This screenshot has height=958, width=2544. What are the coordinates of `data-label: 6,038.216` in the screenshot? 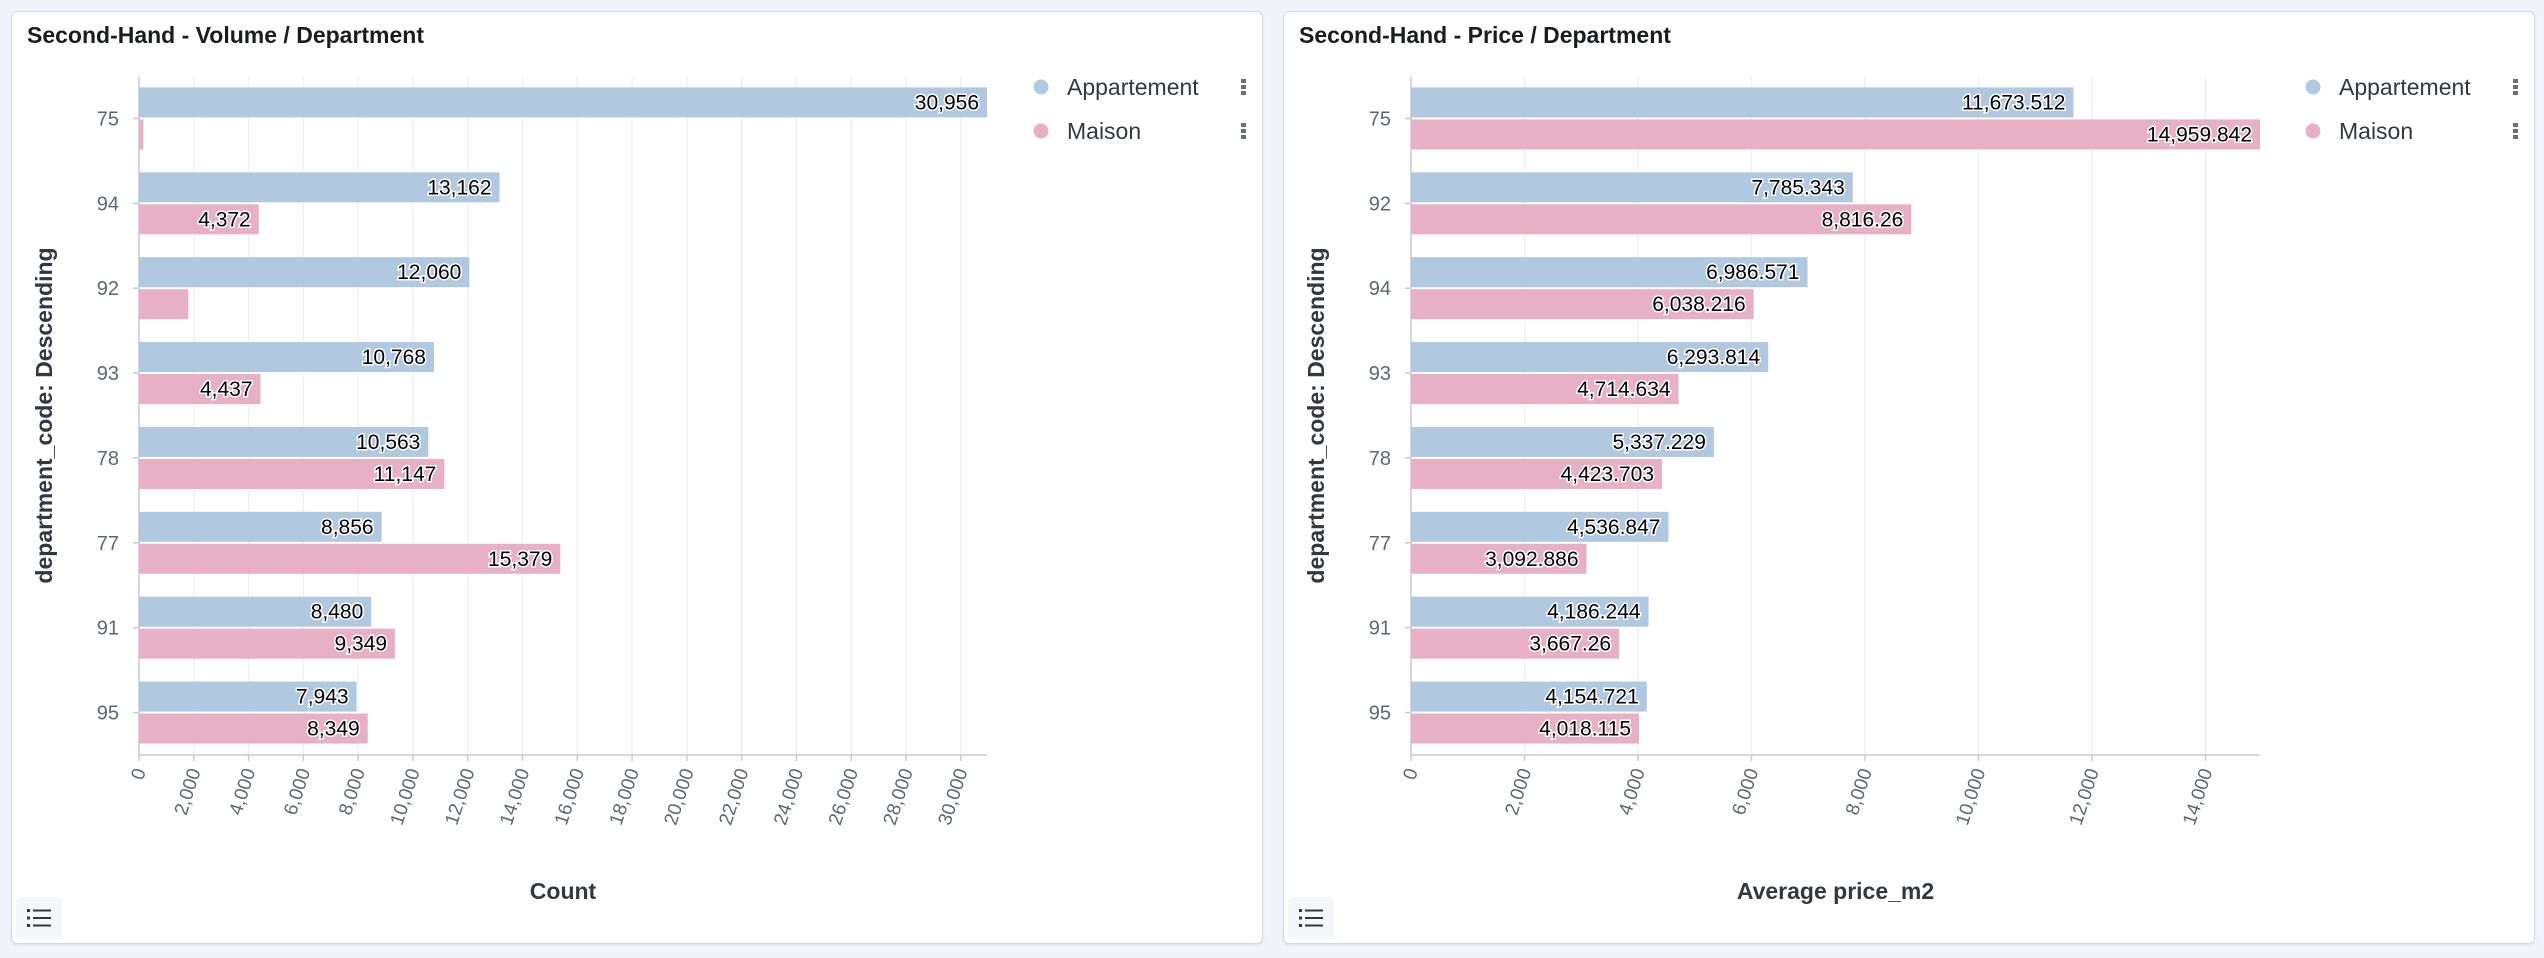 It's located at (1698, 304).